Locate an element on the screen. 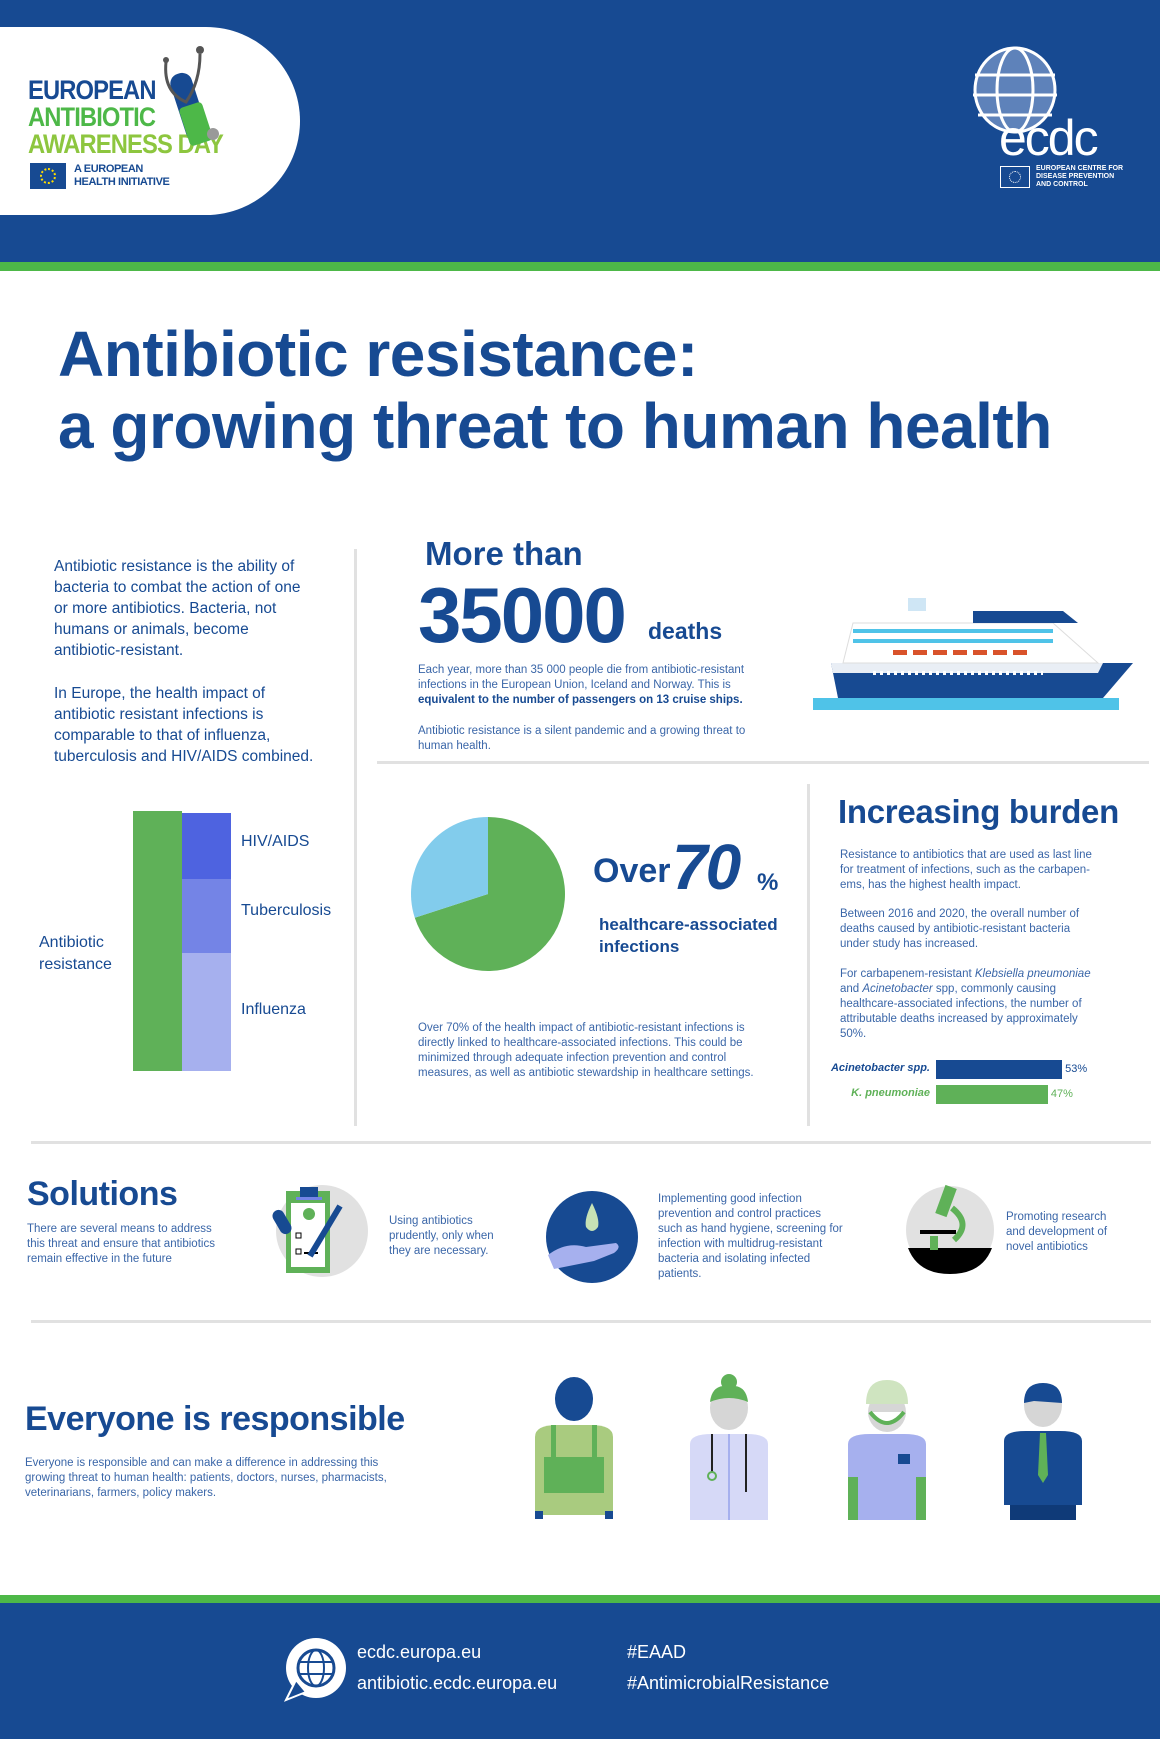 This screenshot has height=1739, width=1160. responsible-title: Everyone is responsible is located at coordinates (215, 1419).